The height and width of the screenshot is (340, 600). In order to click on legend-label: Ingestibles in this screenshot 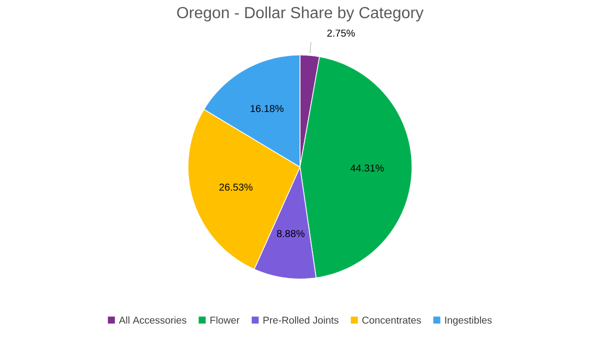, I will do `click(468, 321)`.